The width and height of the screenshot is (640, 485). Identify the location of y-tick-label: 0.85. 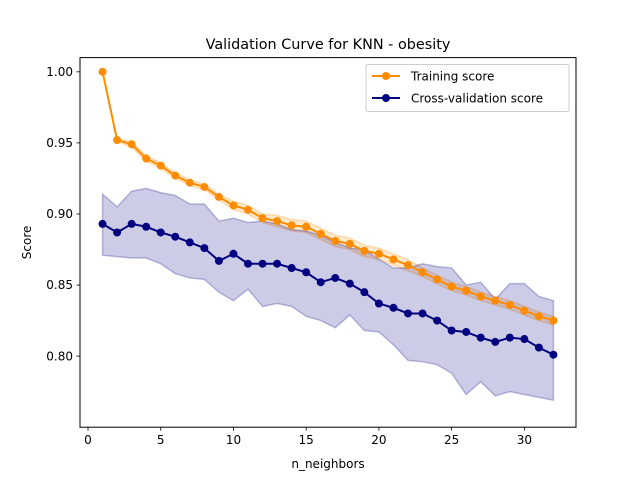
(59, 285).